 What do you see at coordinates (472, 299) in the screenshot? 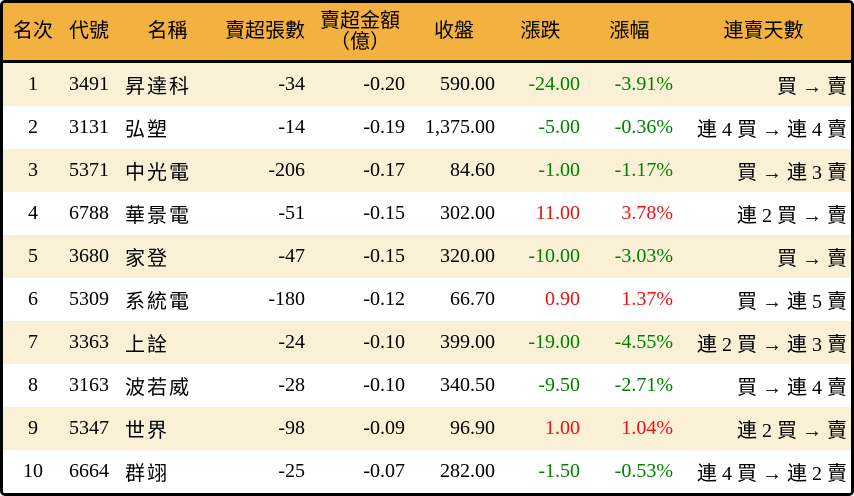
I see `close-cell: 66.70` at bounding box center [472, 299].